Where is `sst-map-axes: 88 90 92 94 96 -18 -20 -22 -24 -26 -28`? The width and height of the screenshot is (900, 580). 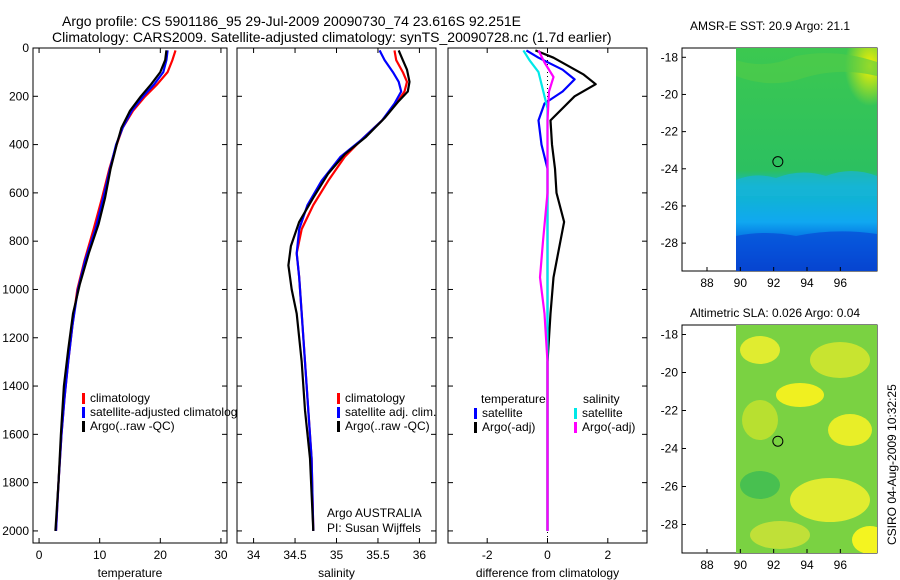
sst-map-axes: 88 90 92 94 96 -18 -20 -22 -24 -26 -28 is located at coordinates (754, 170).